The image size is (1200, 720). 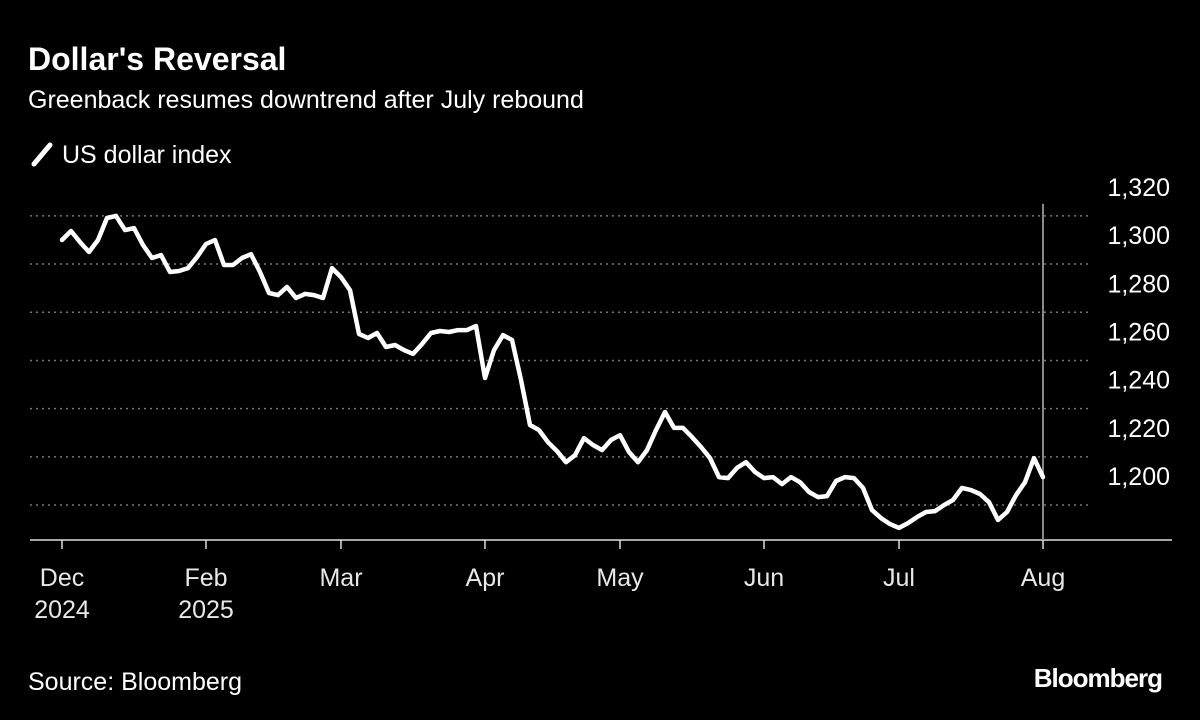 What do you see at coordinates (764, 578) in the screenshot?
I see `x-tick-label: Jun` at bounding box center [764, 578].